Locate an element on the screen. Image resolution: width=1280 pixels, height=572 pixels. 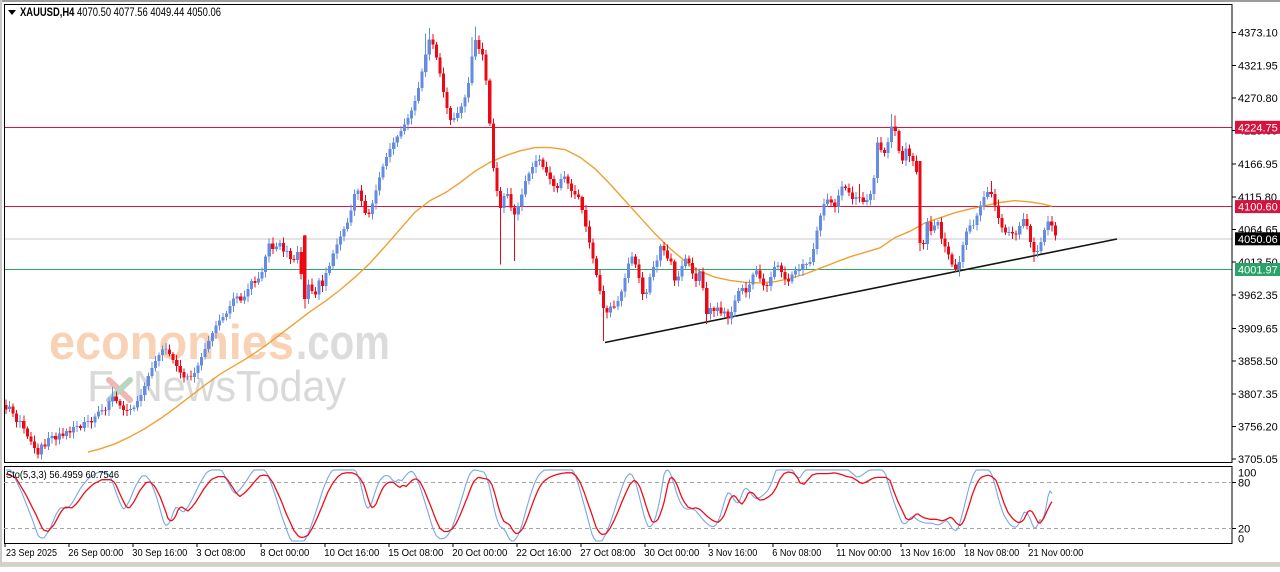
svg-text: 23 Sep 2025 is located at coordinates (31, 553).